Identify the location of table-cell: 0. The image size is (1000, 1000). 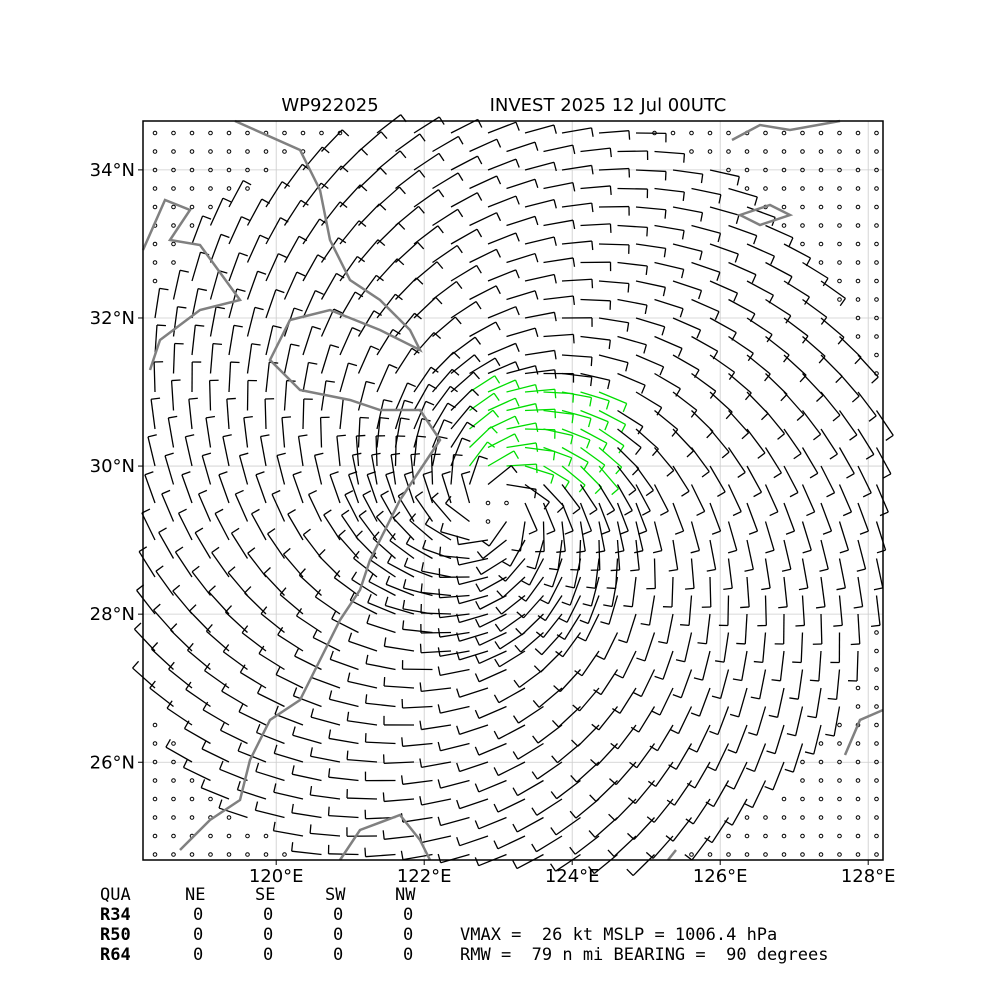
(408, 955).